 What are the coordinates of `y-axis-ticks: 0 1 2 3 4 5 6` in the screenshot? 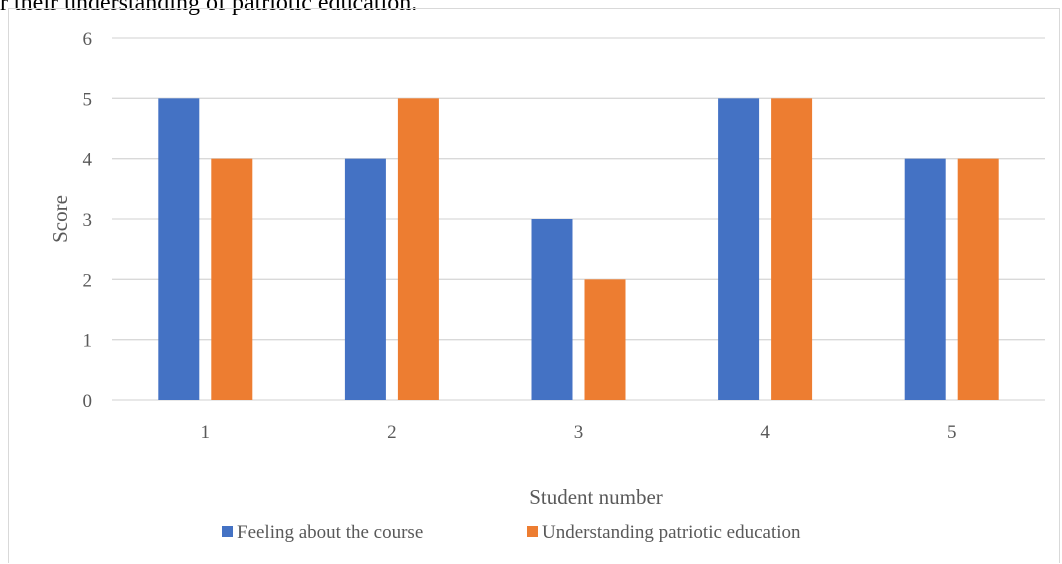 It's located at (88, 220).